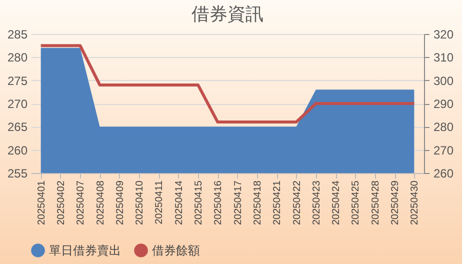  What do you see at coordinates (120, 202) in the screenshot?
I see `x-tick-label: 20250409` at bounding box center [120, 202].